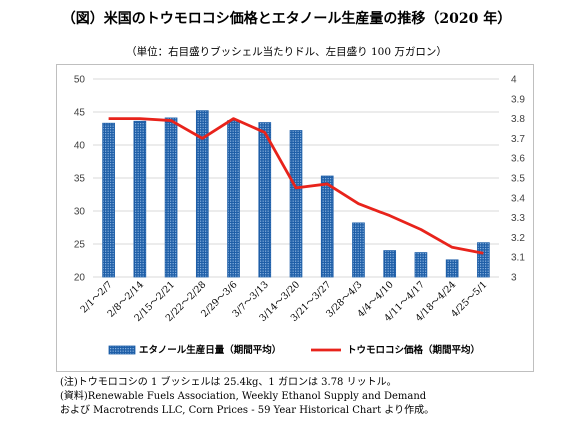  I want to click on y-right-tick-label: 3.2, so click(518, 238).